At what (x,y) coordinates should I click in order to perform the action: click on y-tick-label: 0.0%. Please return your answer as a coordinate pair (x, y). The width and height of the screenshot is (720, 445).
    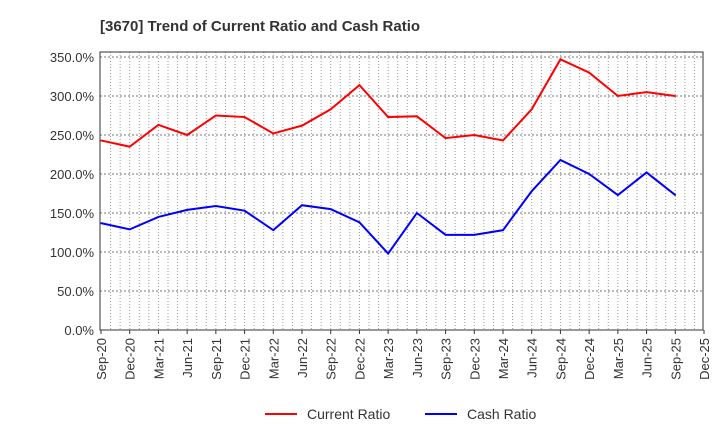
    Looking at the image, I should click on (79, 330).